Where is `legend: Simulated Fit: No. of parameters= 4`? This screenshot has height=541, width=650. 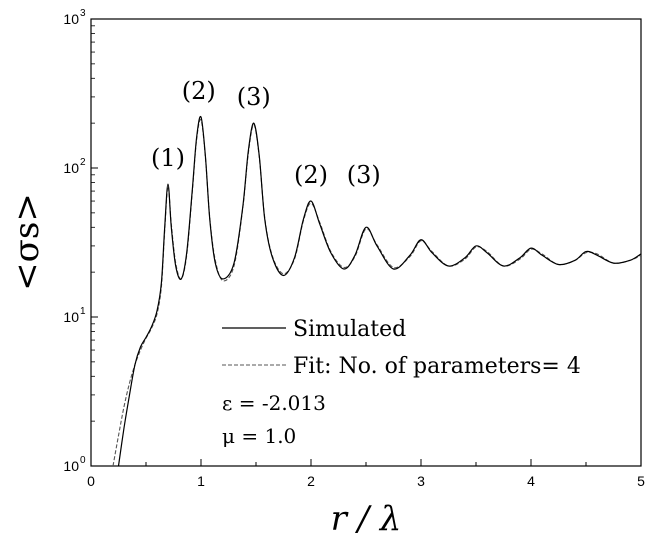 legend: Simulated Fit: No. of parameters= 4 is located at coordinates (401, 348).